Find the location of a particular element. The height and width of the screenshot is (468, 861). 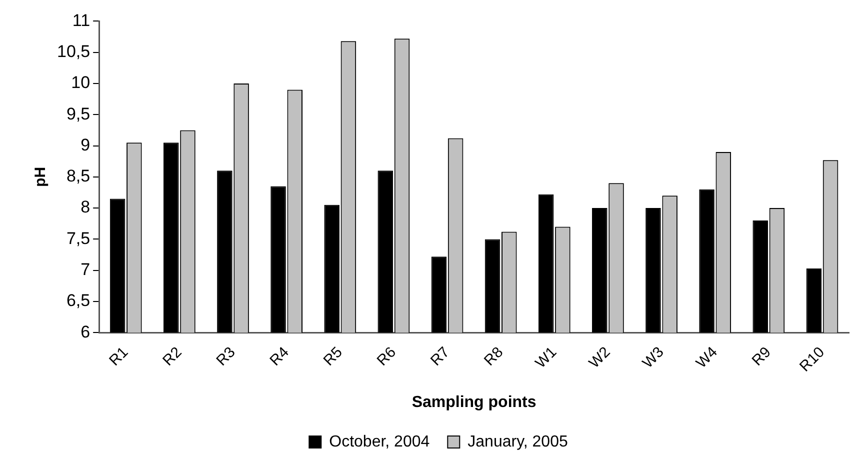

x-tick-label: R6 is located at coordinates (387, 357).